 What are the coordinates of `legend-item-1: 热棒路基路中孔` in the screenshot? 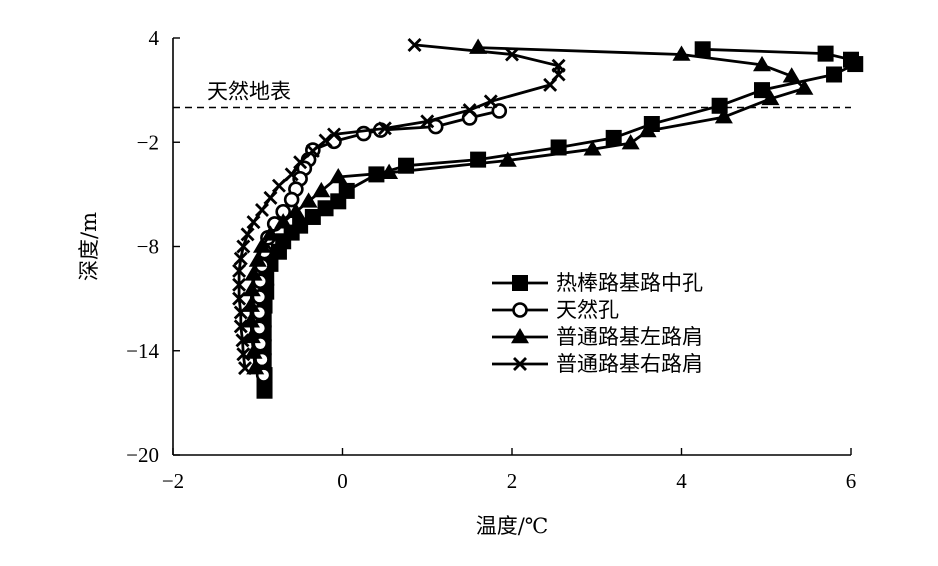 It's located at (597, 283).